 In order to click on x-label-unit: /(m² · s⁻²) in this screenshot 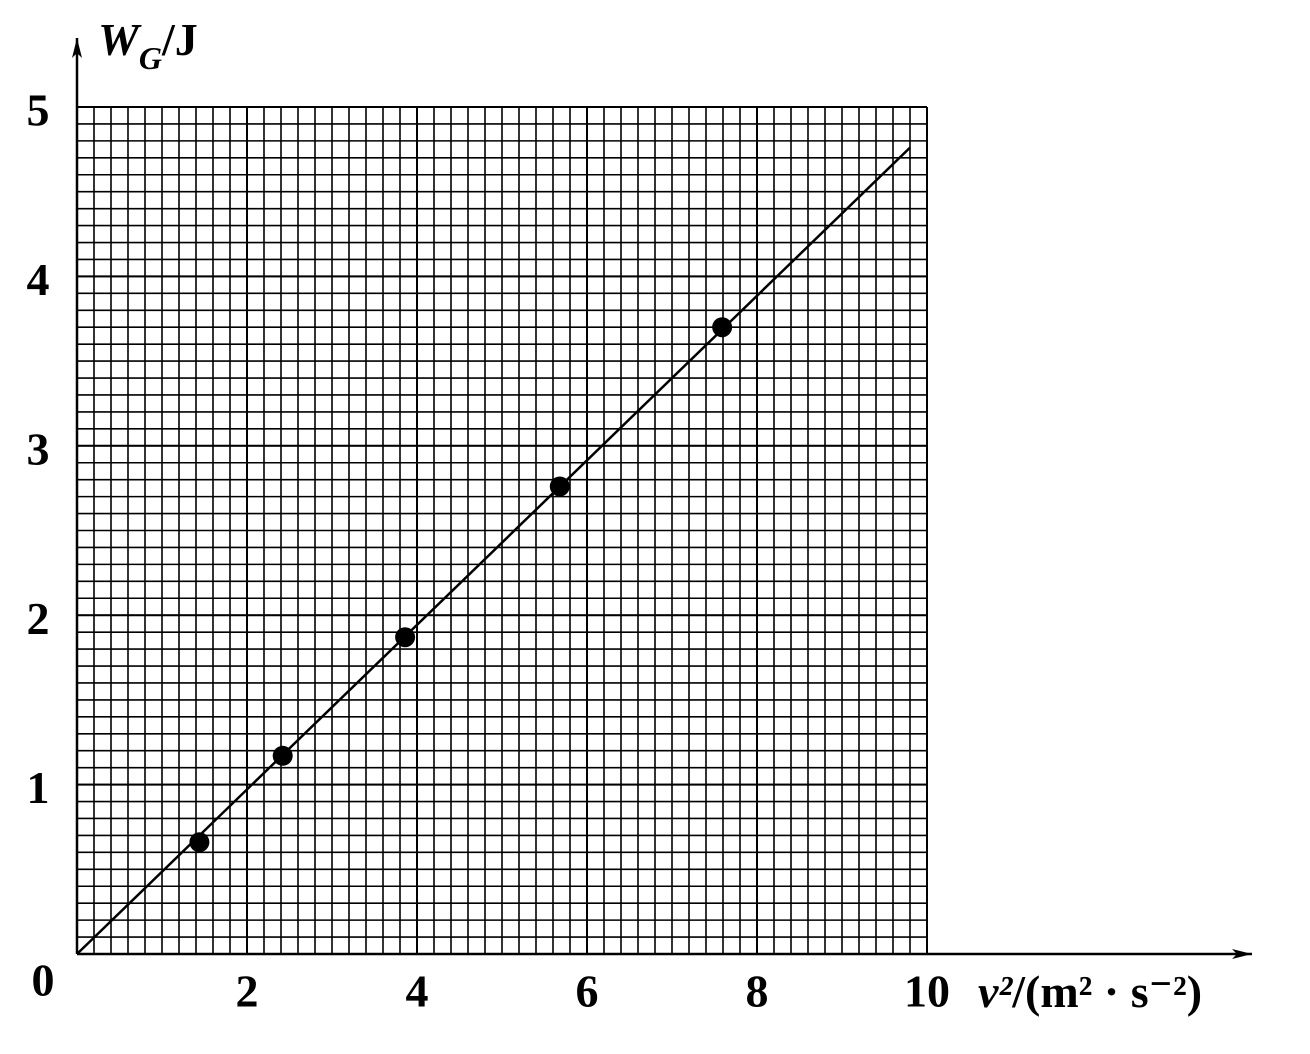, I will do `click(1106, 991)`.